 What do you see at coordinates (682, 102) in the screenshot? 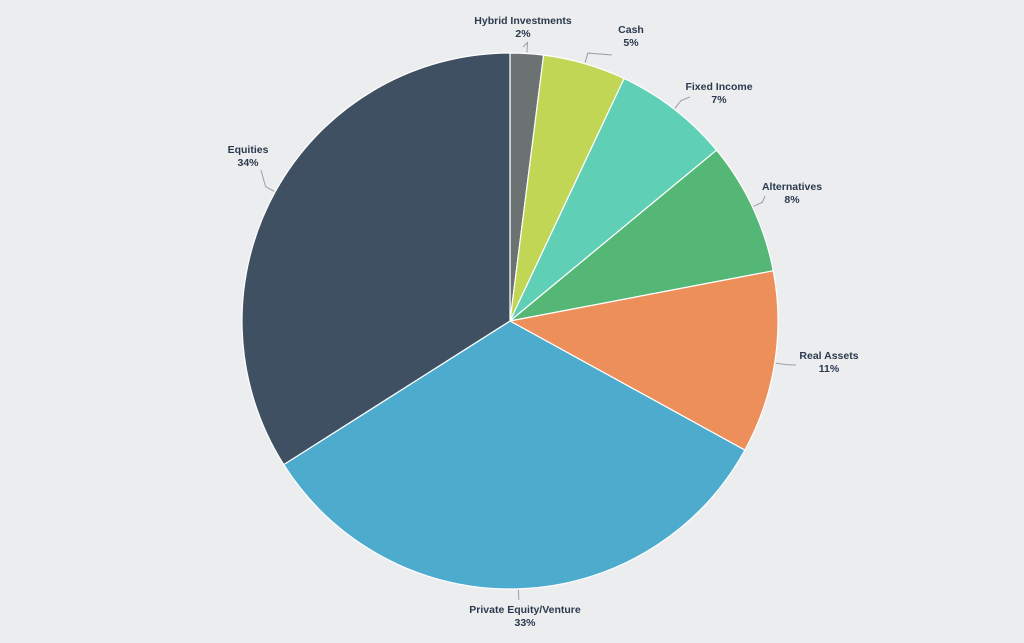
I see `leader-line-fixed-income` at bounding box center [682, 102].